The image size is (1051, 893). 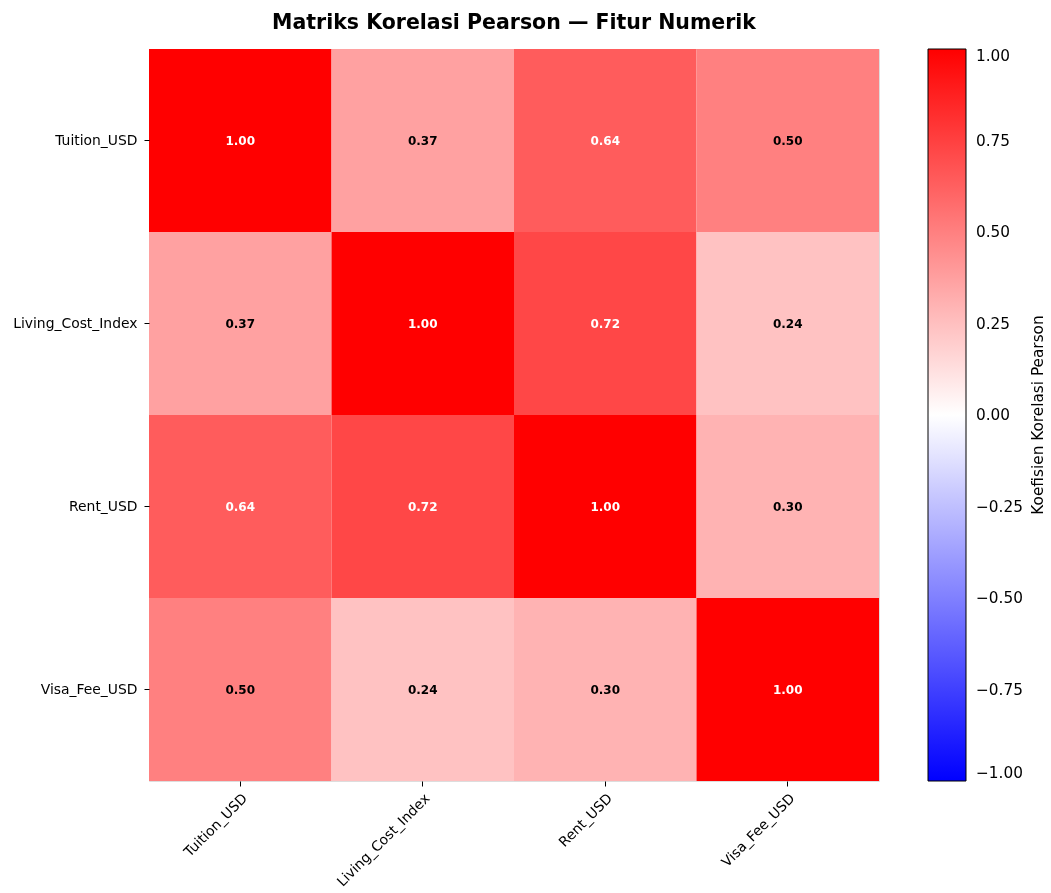 I want to click on color-bar-label: −0.75, so click(x=999, y=689).